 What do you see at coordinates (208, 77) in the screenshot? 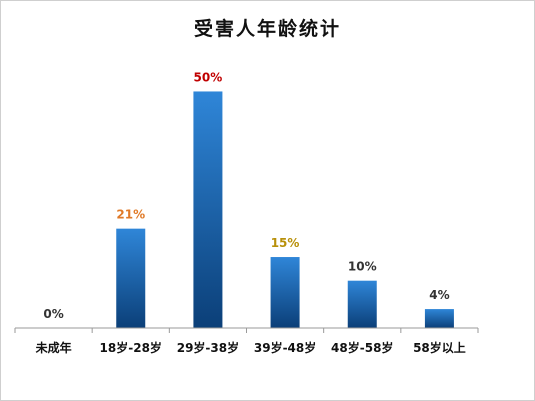
I see `data-label-2: 50%` at bounding box center [208, 77].